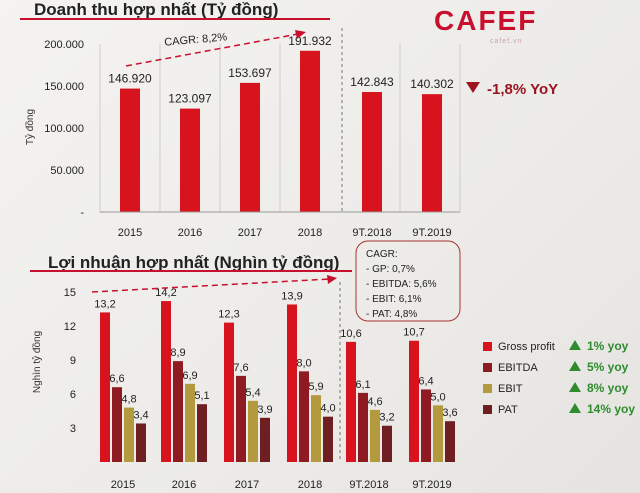 The width and height of the screenshot is (640, 493). What do you see at coordinates (201, 396) in the screenshot?
I see `profit-value-label: 5,1` at bounding box center [201, 396].